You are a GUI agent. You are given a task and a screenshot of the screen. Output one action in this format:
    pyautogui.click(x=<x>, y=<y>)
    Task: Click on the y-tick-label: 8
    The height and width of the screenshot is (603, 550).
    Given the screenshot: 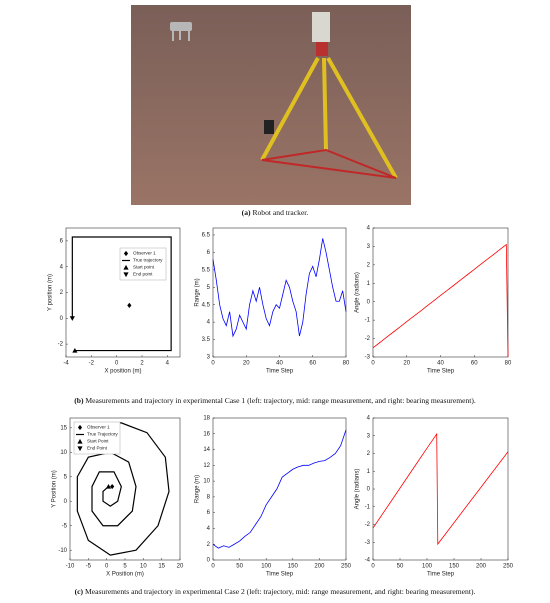 What is the action you would take?
    pyautogui.click(x=209, y=497)
    